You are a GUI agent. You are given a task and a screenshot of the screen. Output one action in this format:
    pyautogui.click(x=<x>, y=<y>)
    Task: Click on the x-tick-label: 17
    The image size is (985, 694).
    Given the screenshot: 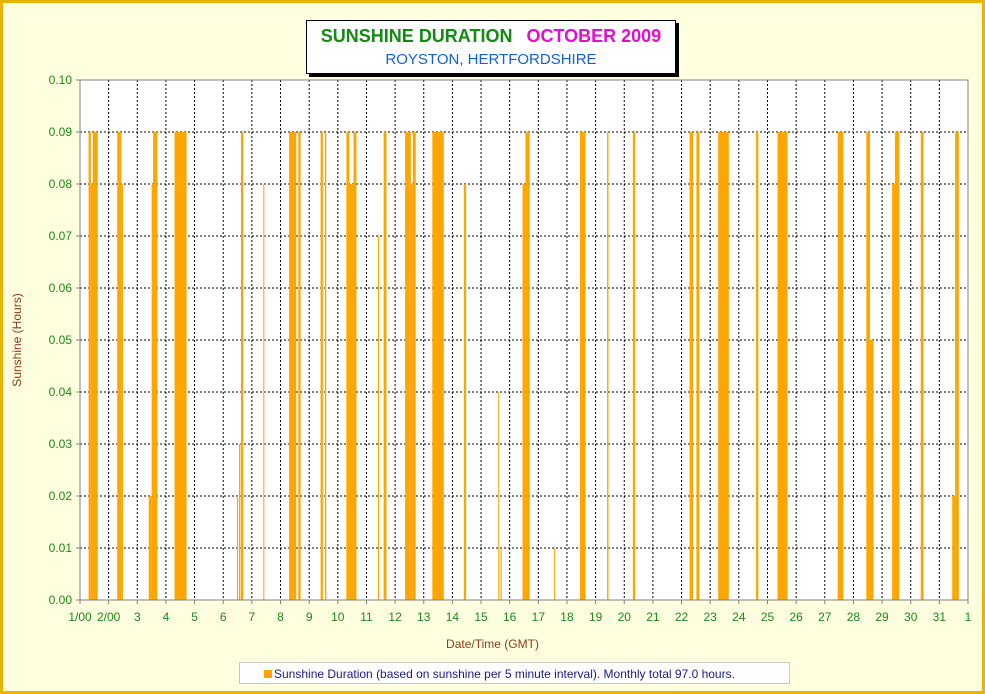 What is the action you would take?
    pyautogui.click(x=539, y=617)
    